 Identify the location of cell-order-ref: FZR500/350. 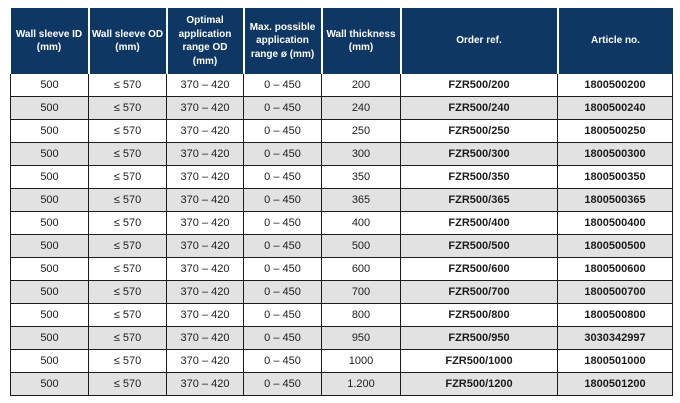
(479, 177).